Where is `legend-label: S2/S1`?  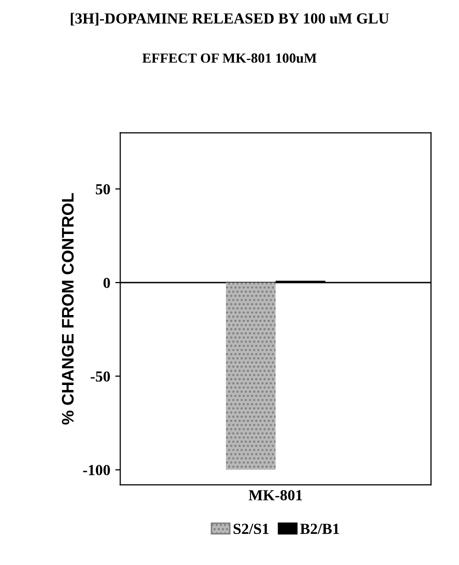 legend-label: S2/S1 is located at coordinates (251, 529).